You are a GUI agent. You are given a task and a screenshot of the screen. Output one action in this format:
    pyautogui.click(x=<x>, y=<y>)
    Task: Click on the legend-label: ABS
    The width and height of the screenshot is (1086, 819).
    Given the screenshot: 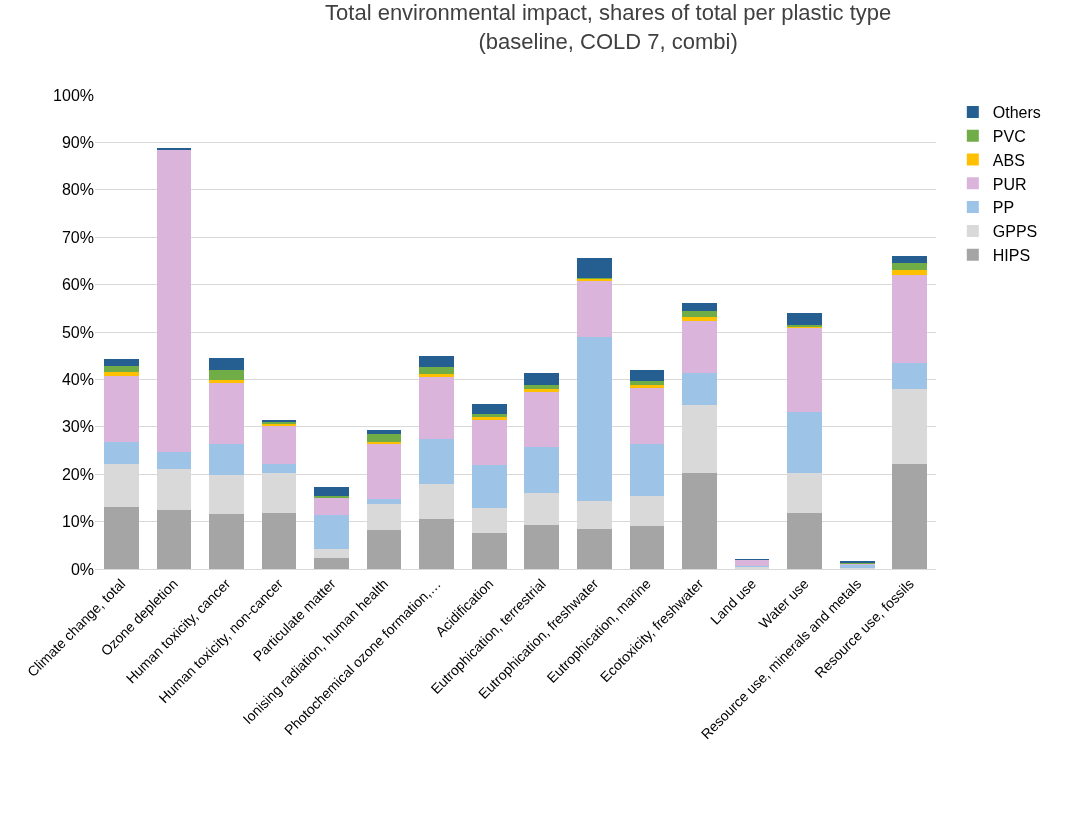 What is the action you would take?
    pyautogui.click(x=1008, y=160)
    